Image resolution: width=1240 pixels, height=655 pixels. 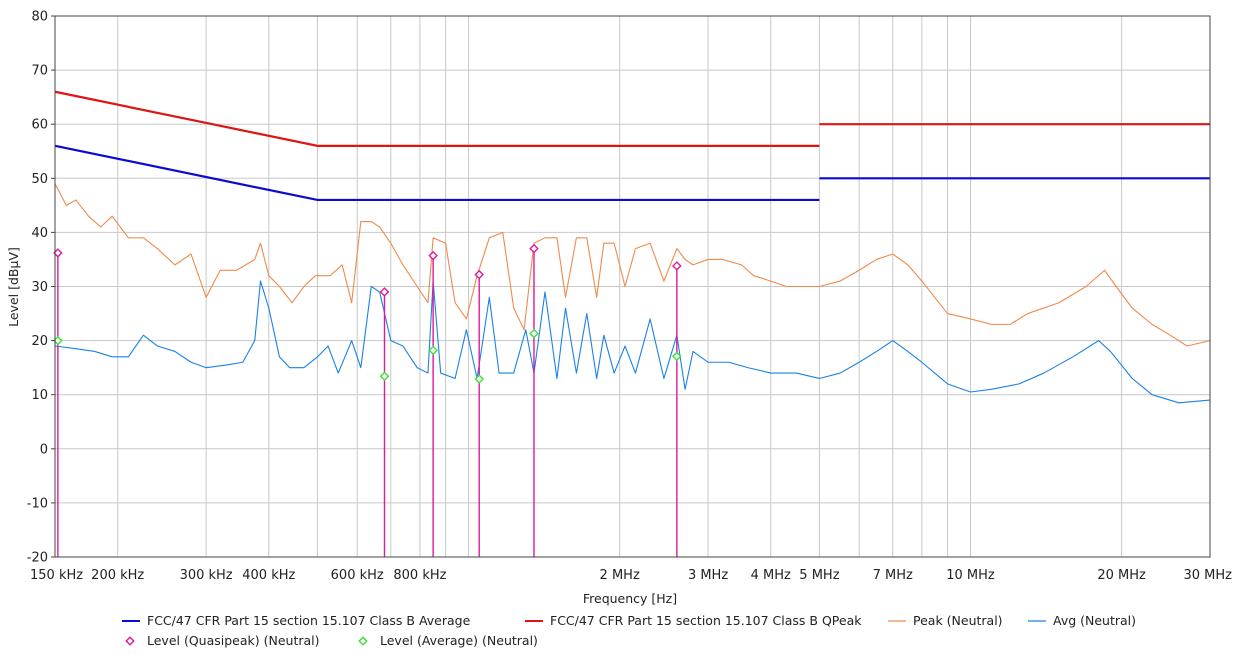 I want to click on x-tick-label: 7 MHz, so click(x=893, y=575).